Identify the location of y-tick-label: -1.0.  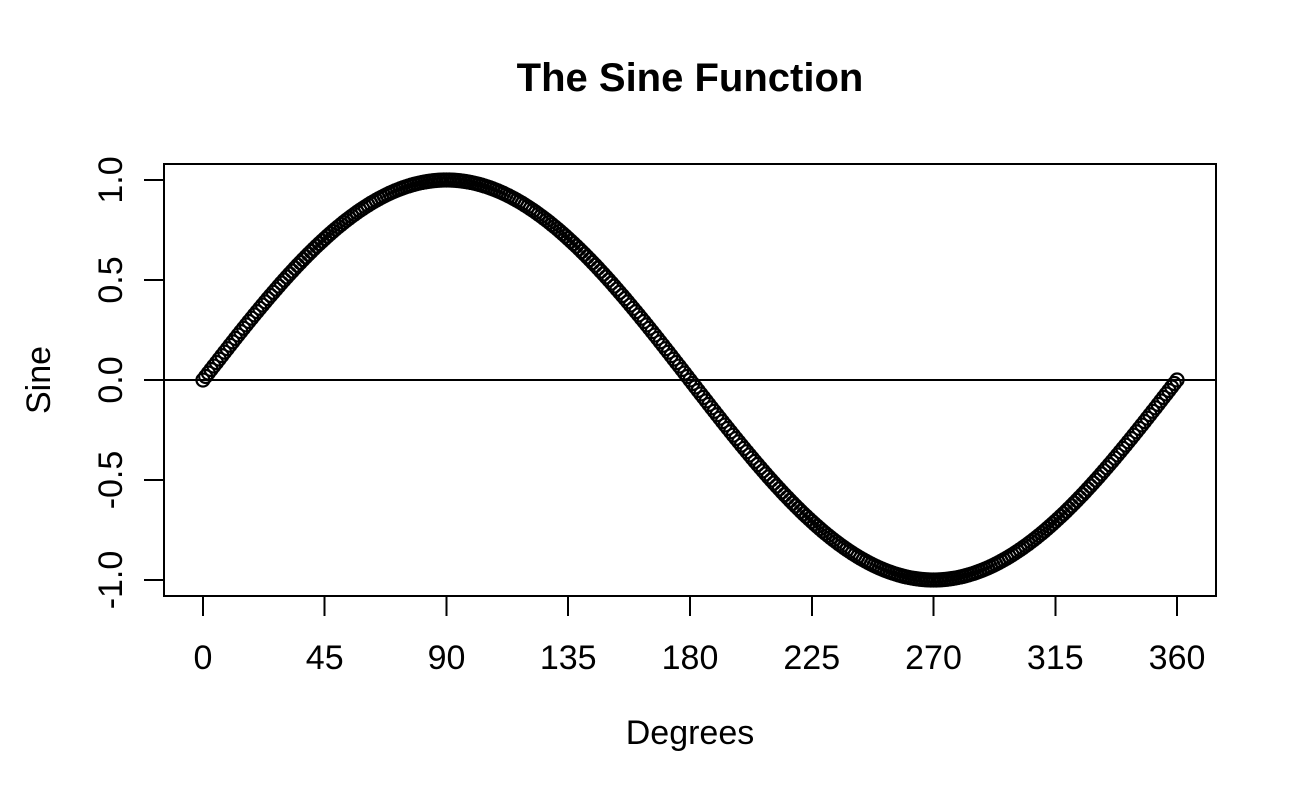
(111, 580).